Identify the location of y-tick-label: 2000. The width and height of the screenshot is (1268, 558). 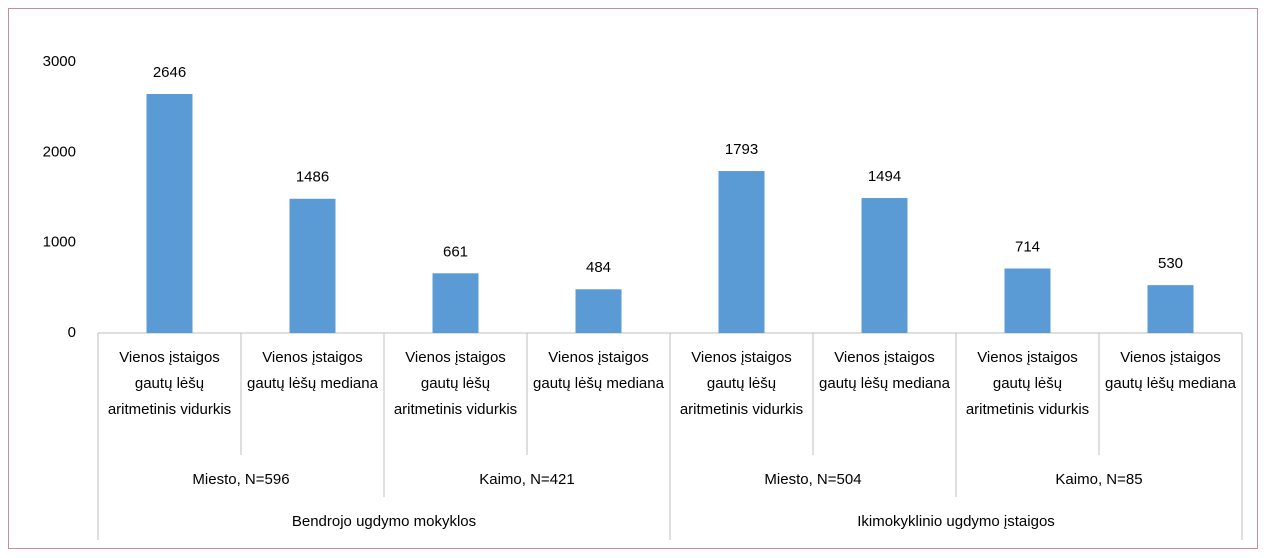
(59, 151).